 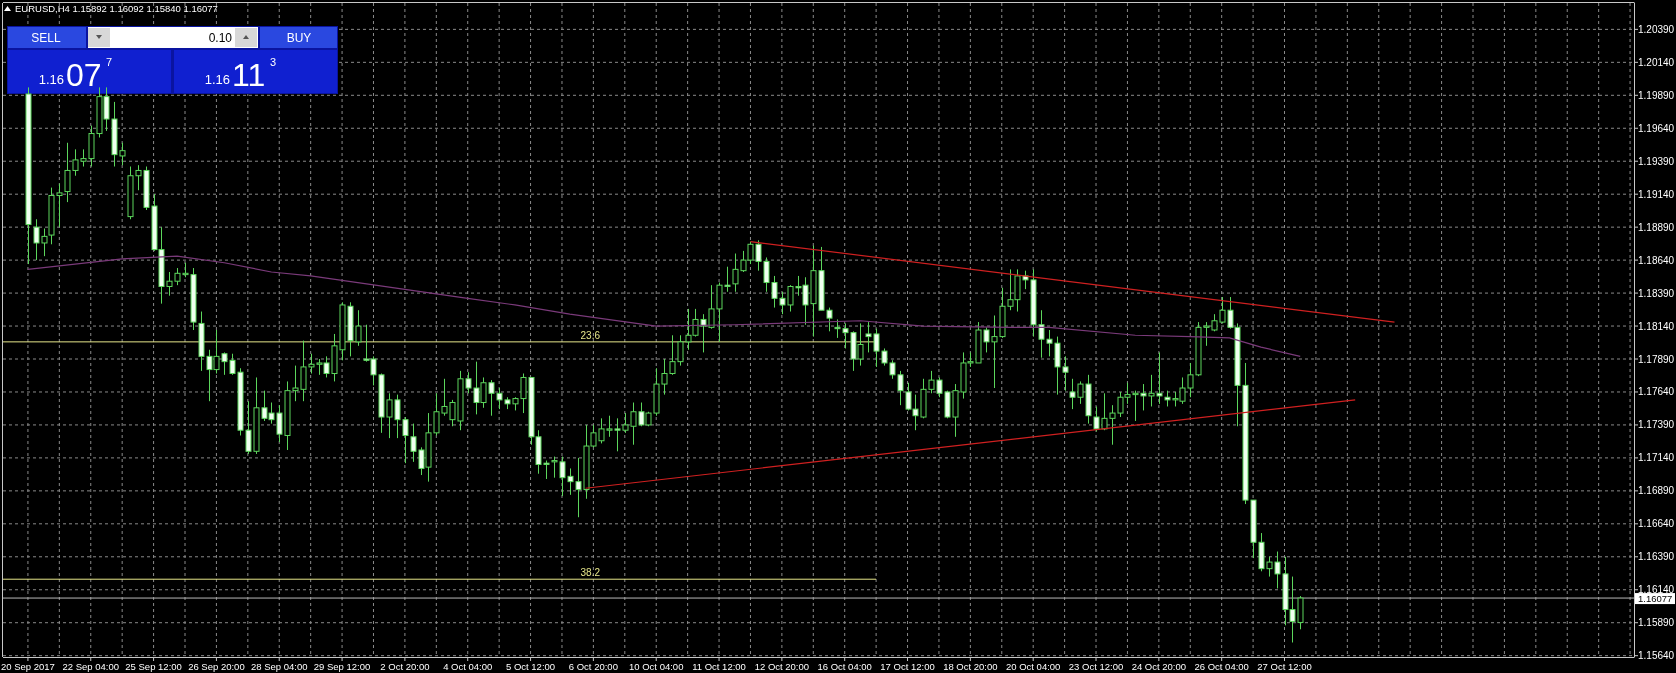 I want to click on y-tick-label: 1.18140, so click(x=1656, y=326).